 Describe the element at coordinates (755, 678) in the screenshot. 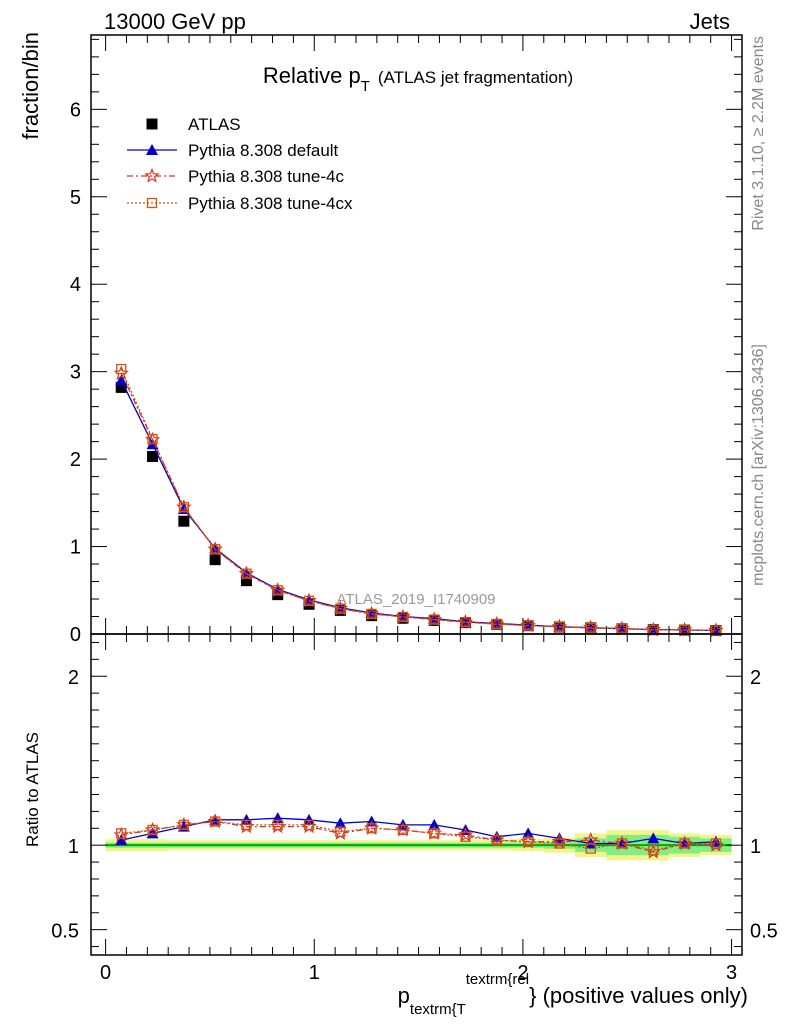

I see `ratio-ytick-label-right: 2` at that location.